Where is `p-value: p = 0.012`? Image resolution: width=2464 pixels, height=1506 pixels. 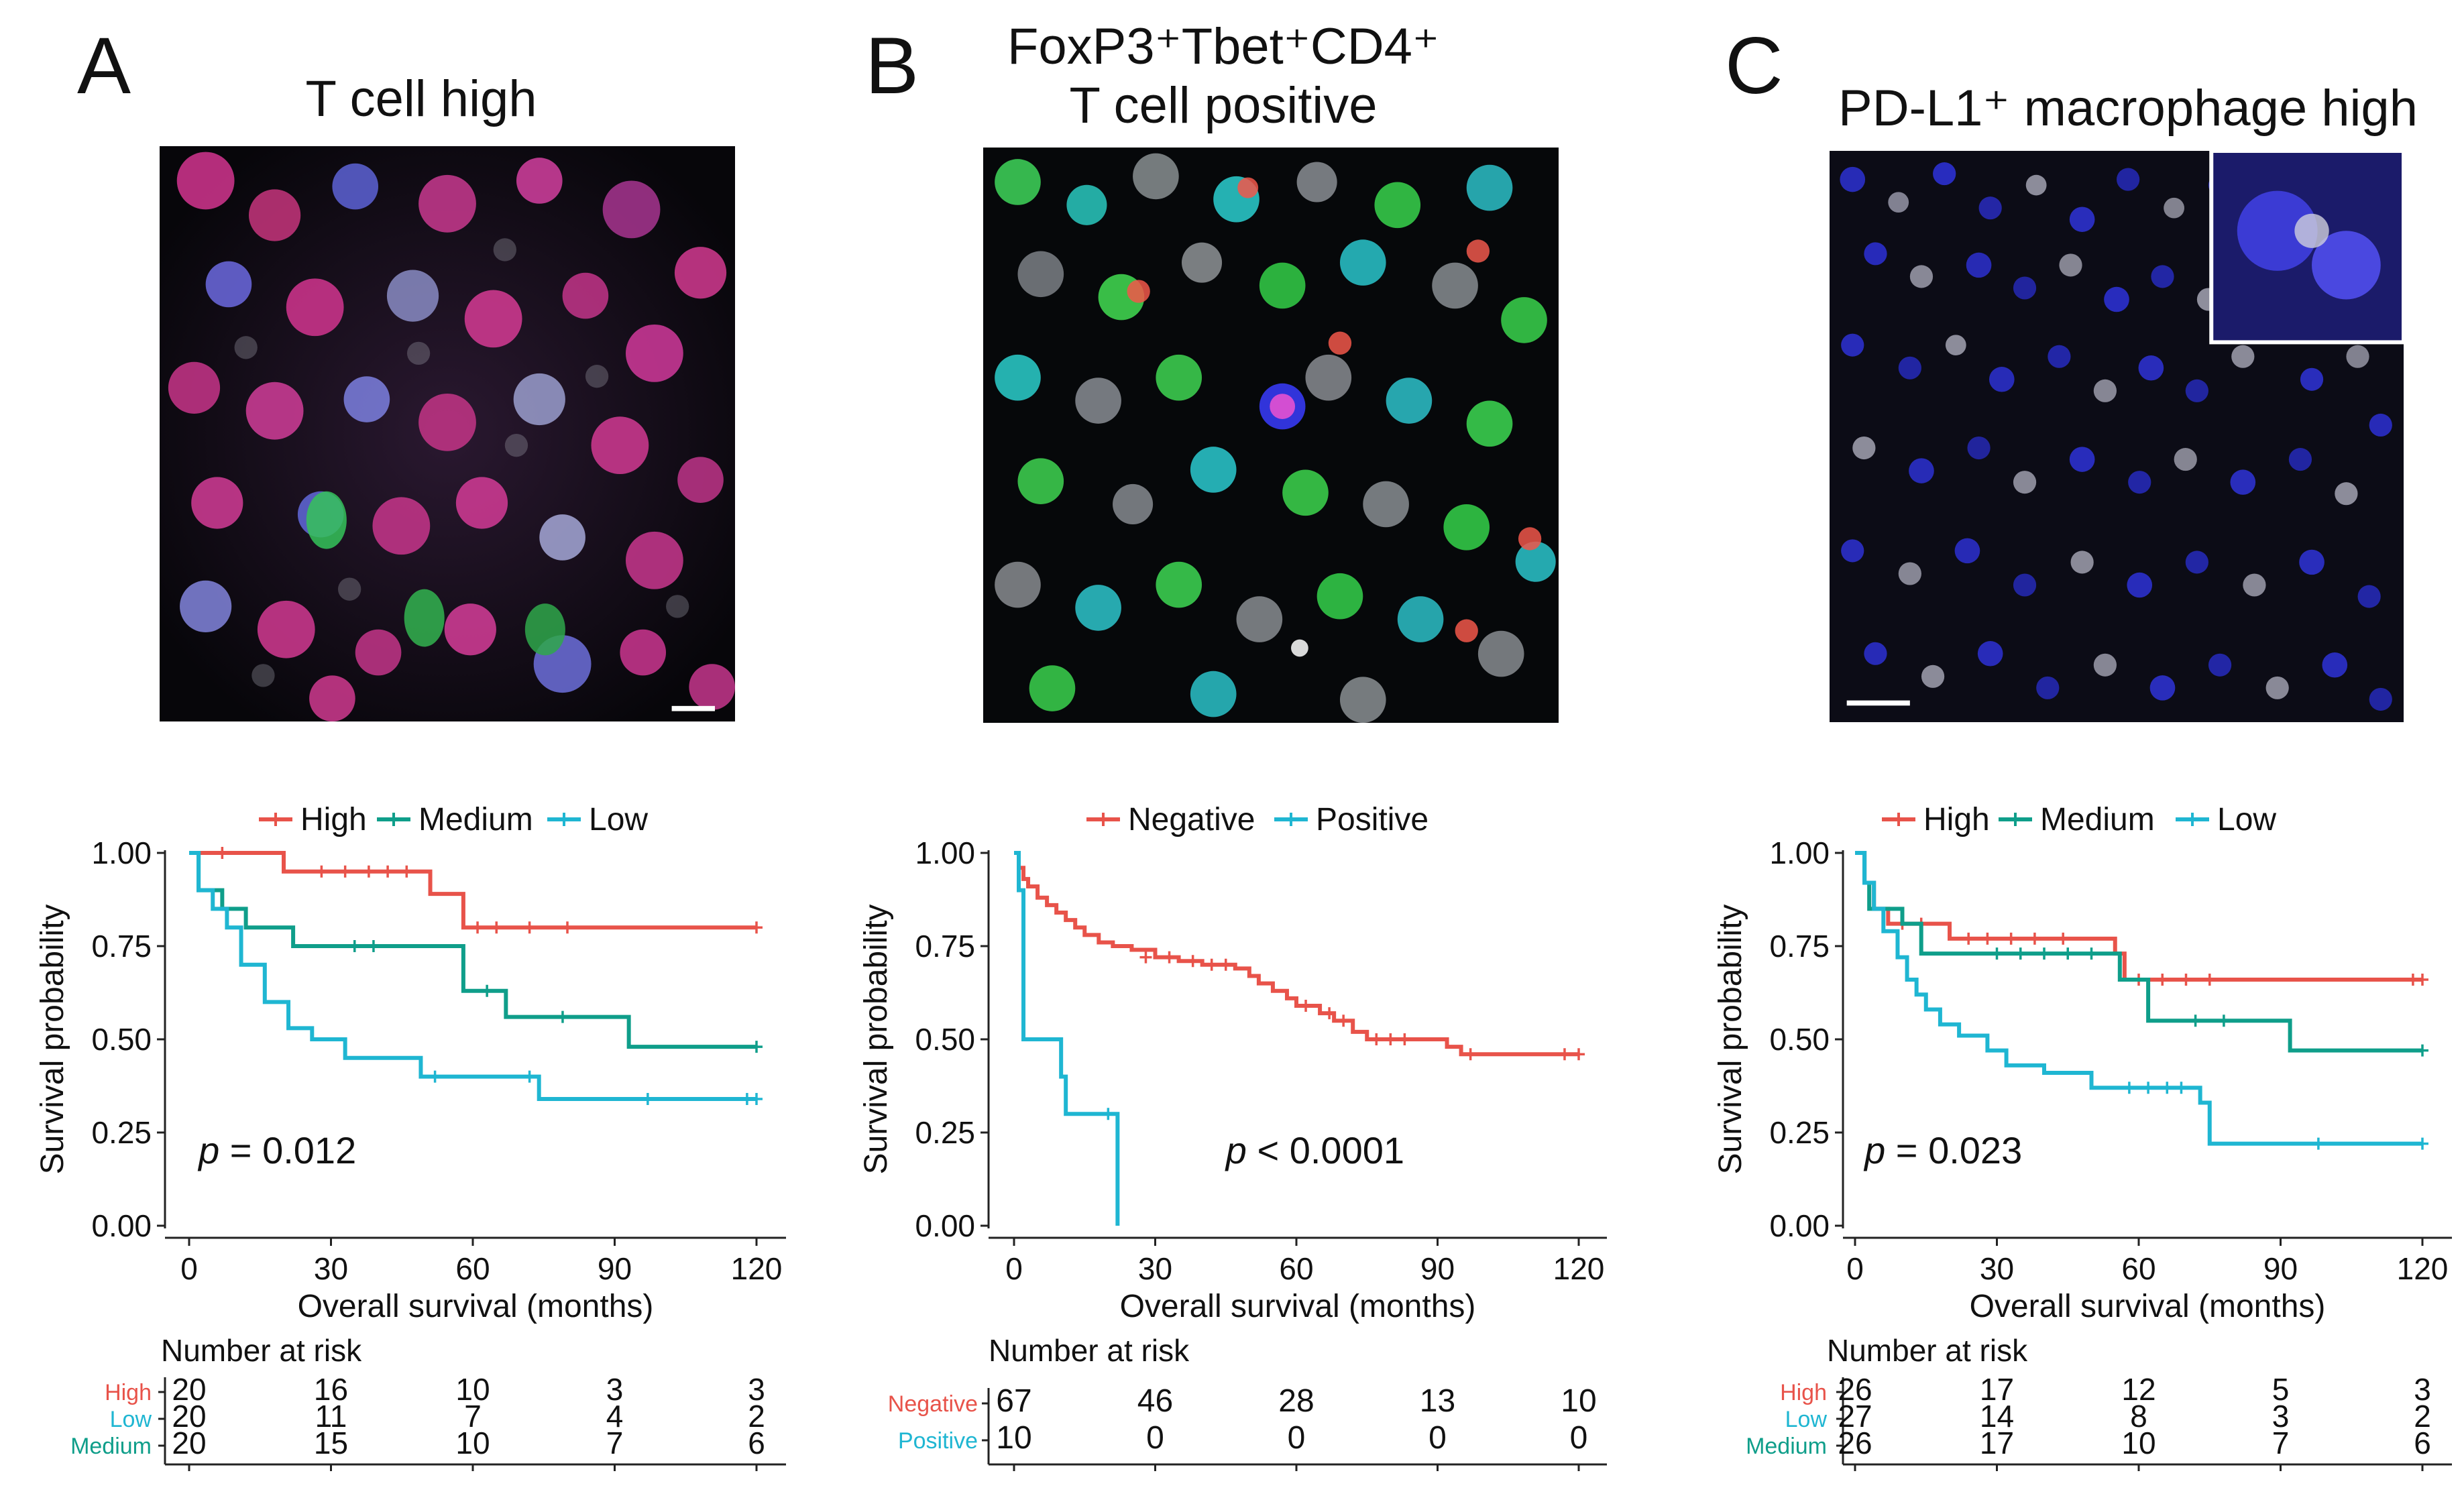 p-value: p = 0.012 is located at coordinates (276, 1150).